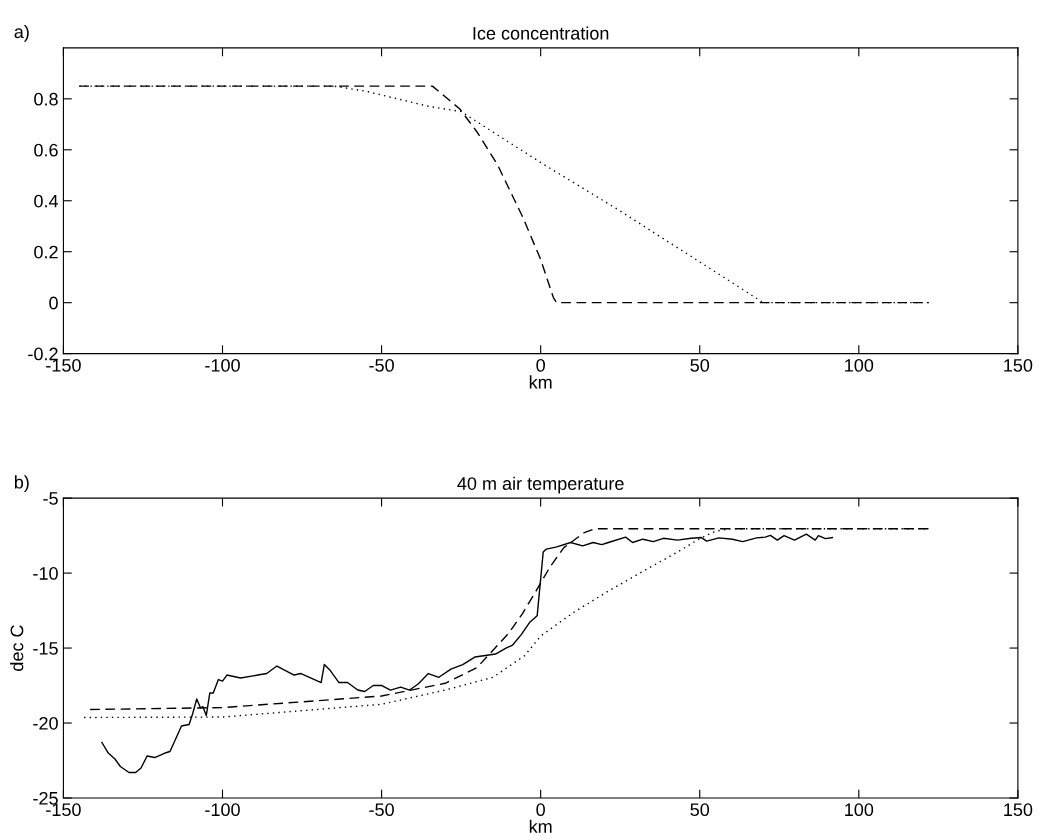  What do you see at coordinates (50, 498) in the screenshot?
I see `y-tick-label: -5` at bounding box center [50, 498].